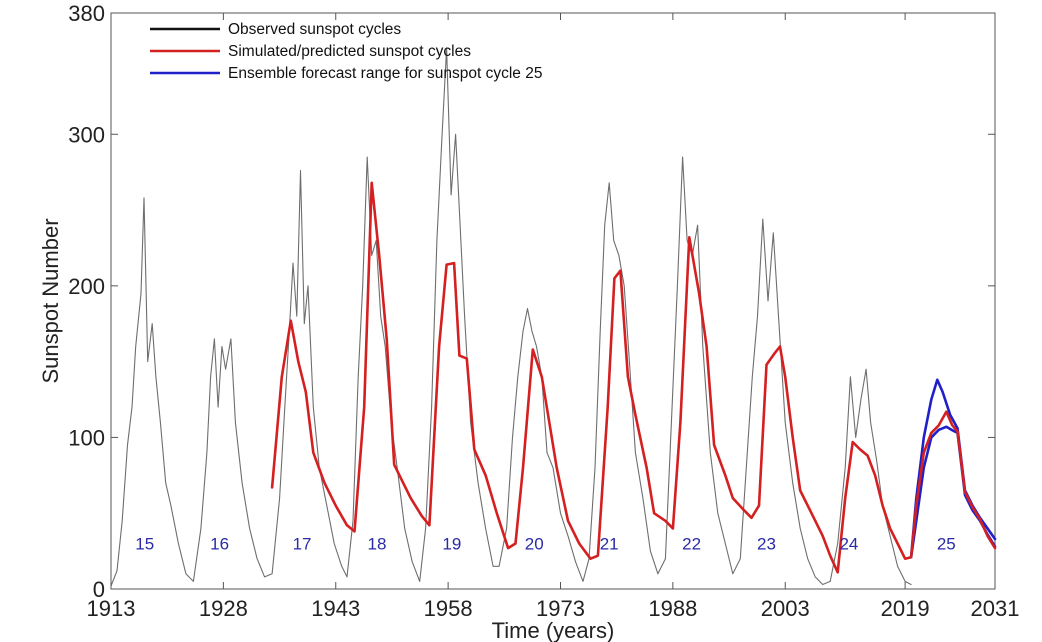 The width and height of the screenshot is (1042, 642). Describe the element at coordinates (946, 544) in the screenshot. I see `cycle-label: 25` at that location.